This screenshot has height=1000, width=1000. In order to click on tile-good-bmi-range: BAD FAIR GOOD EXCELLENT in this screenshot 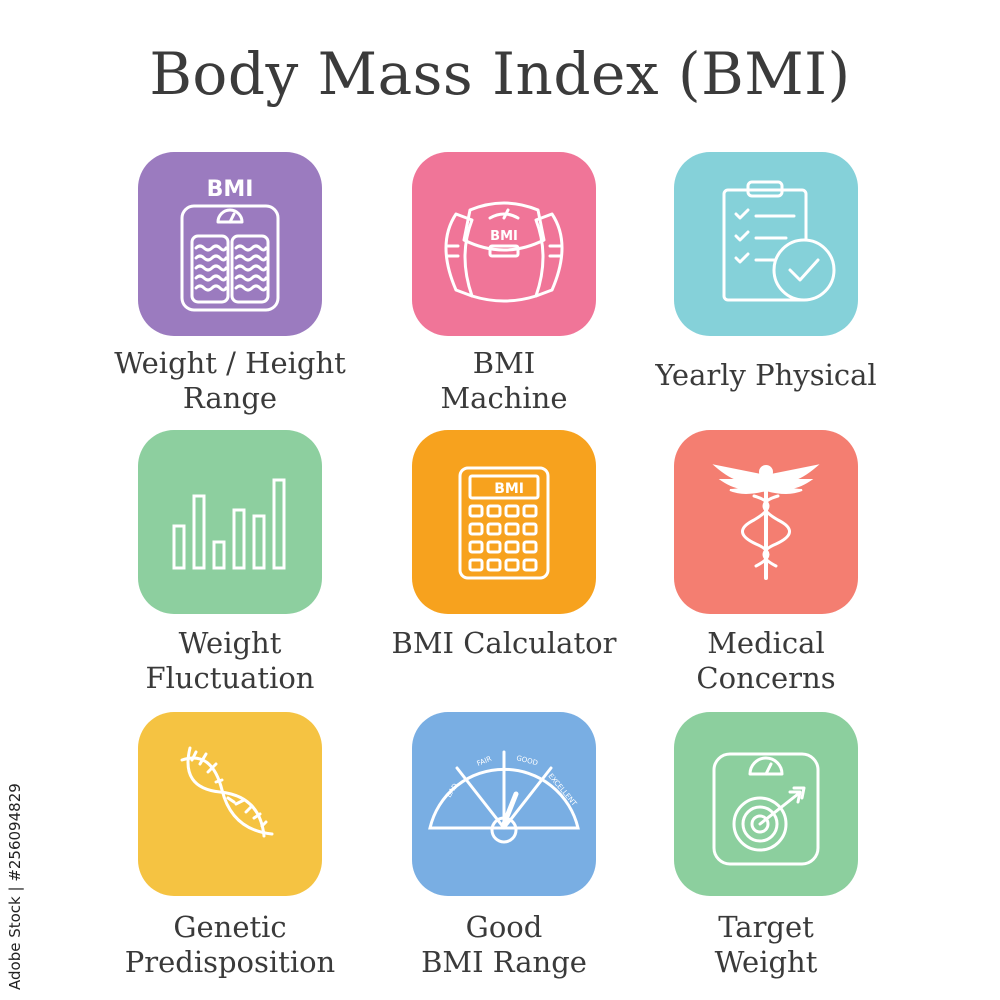, I will do `click(504, 804)`.